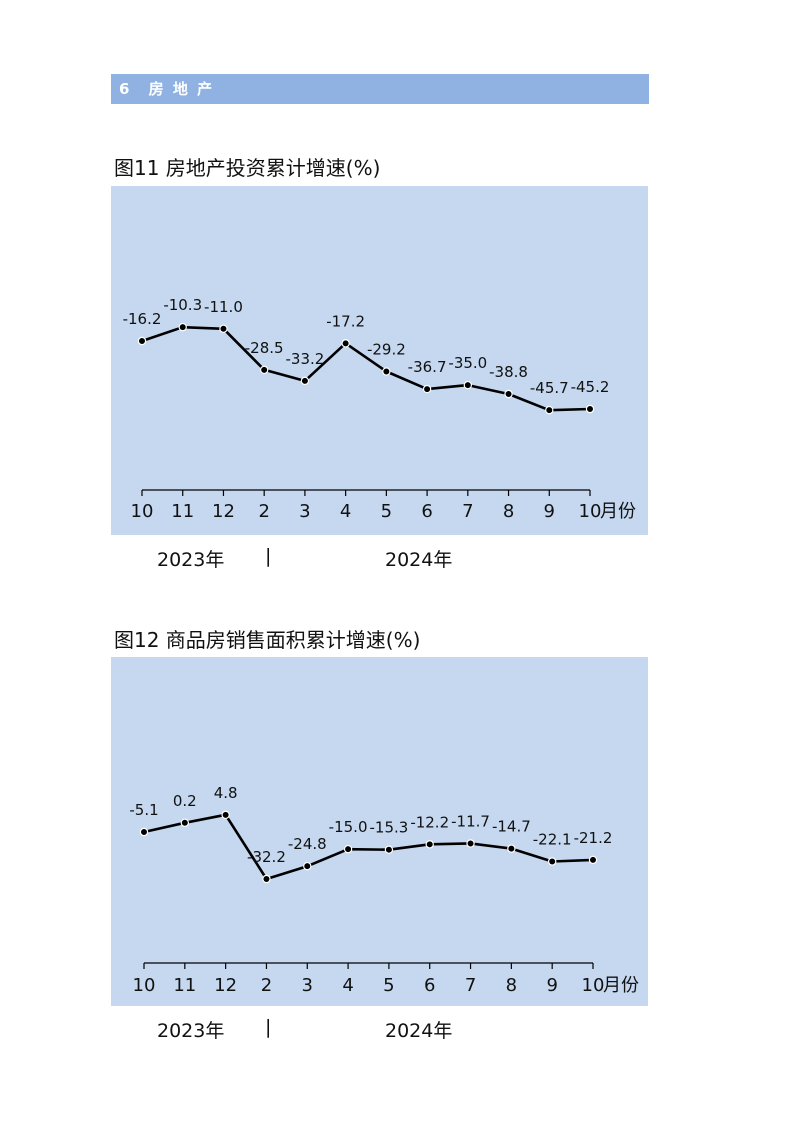 This screenshot has height=1123, width=794. What do you see at coordinates (143, 810) in the screenshot?
I see `data-label: -5.1` at bounding box center [143, 810].